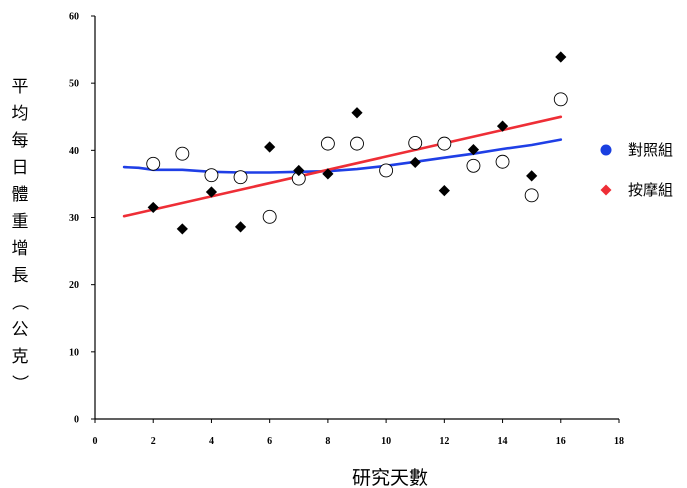 This screenshot has width=687, height=488. What do you see at coordinates (95, 441) in the screenshot?
I see `x-tick-label: 0` at bounding box center [95, 441].